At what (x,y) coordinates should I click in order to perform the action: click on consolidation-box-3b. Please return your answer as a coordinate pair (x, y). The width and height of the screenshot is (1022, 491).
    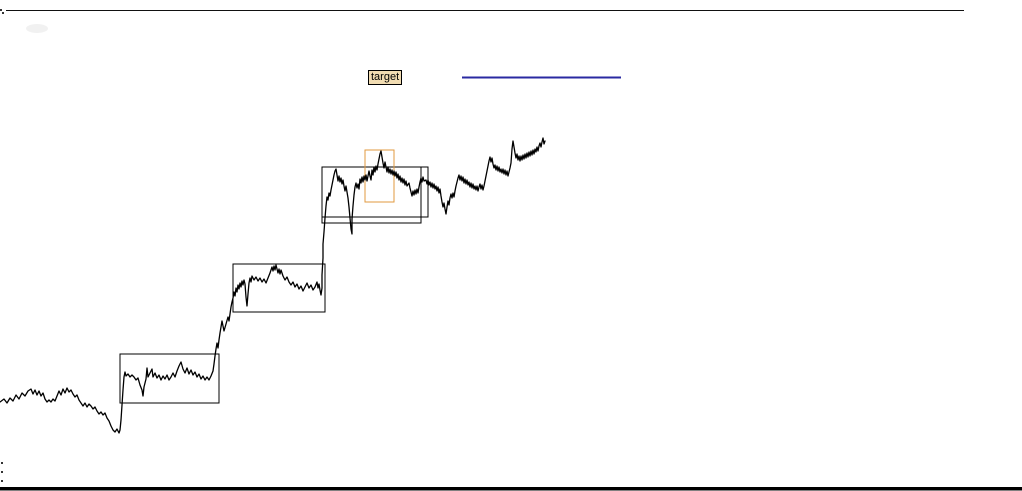
    Looking at the image, I should click on (371, 195).